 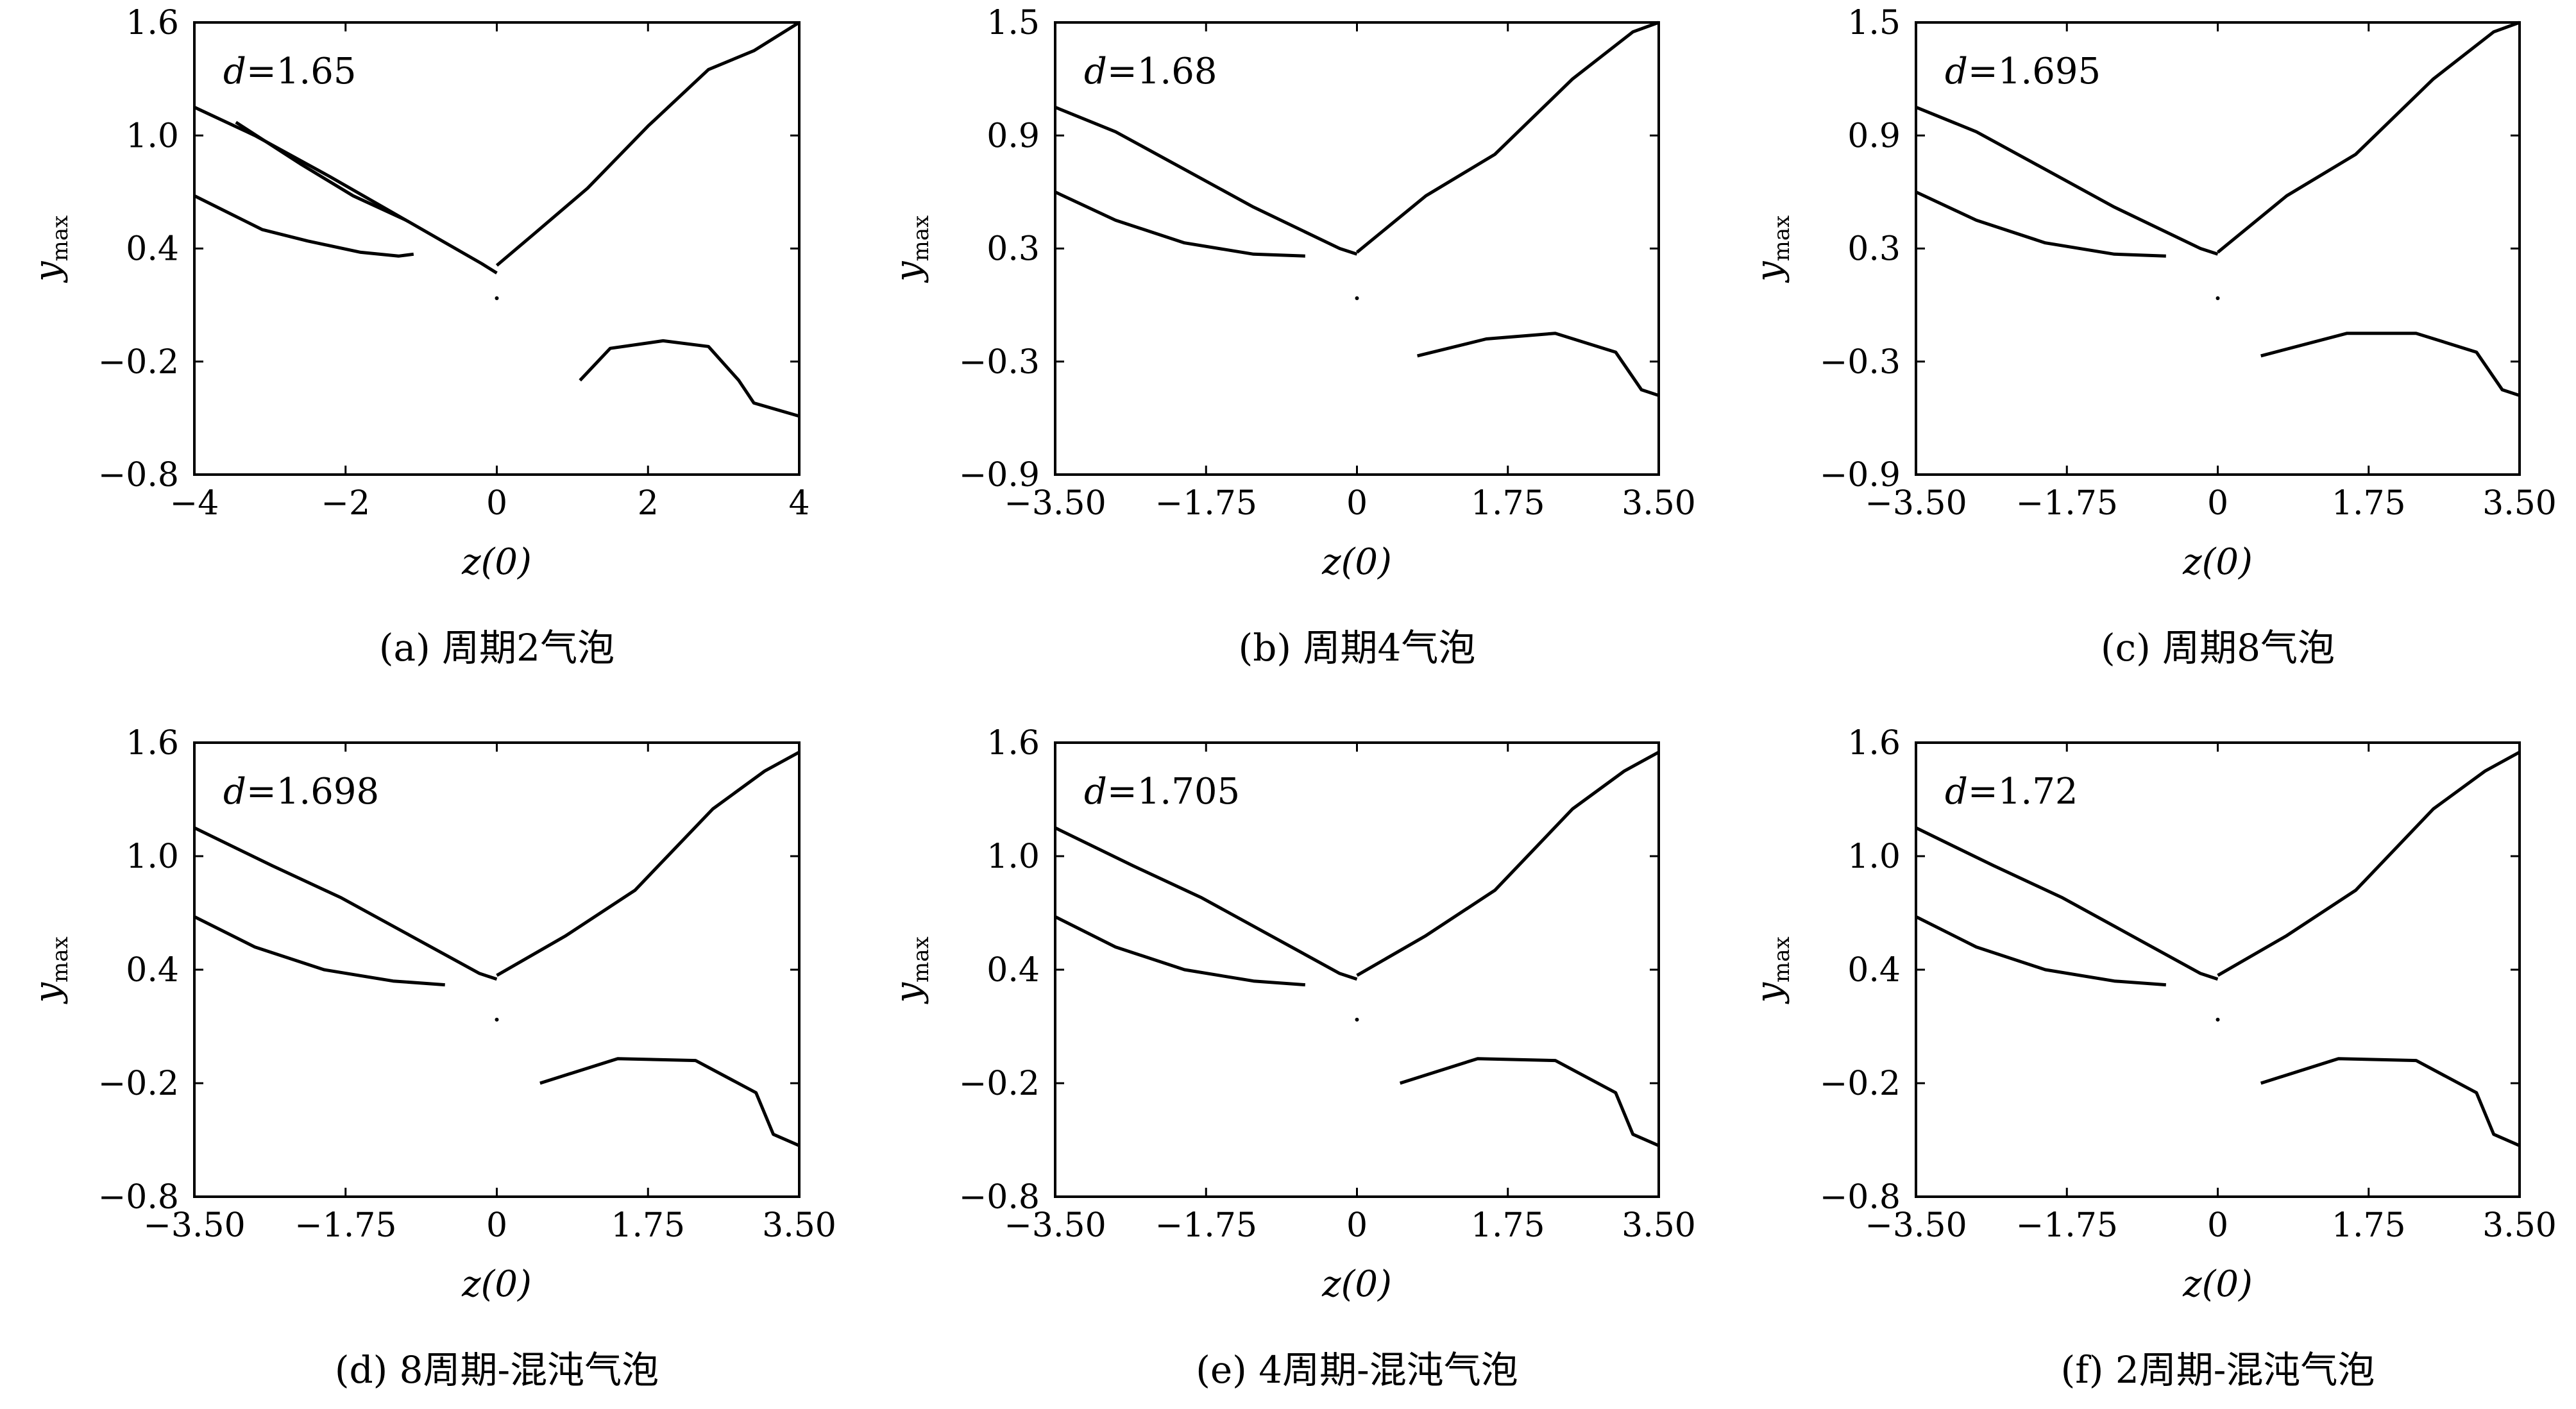 What do you see at coordinates (1874, 23) in the screenshot?
I see `y-tick-label: 1.5` at bounding box center [1874, 23].